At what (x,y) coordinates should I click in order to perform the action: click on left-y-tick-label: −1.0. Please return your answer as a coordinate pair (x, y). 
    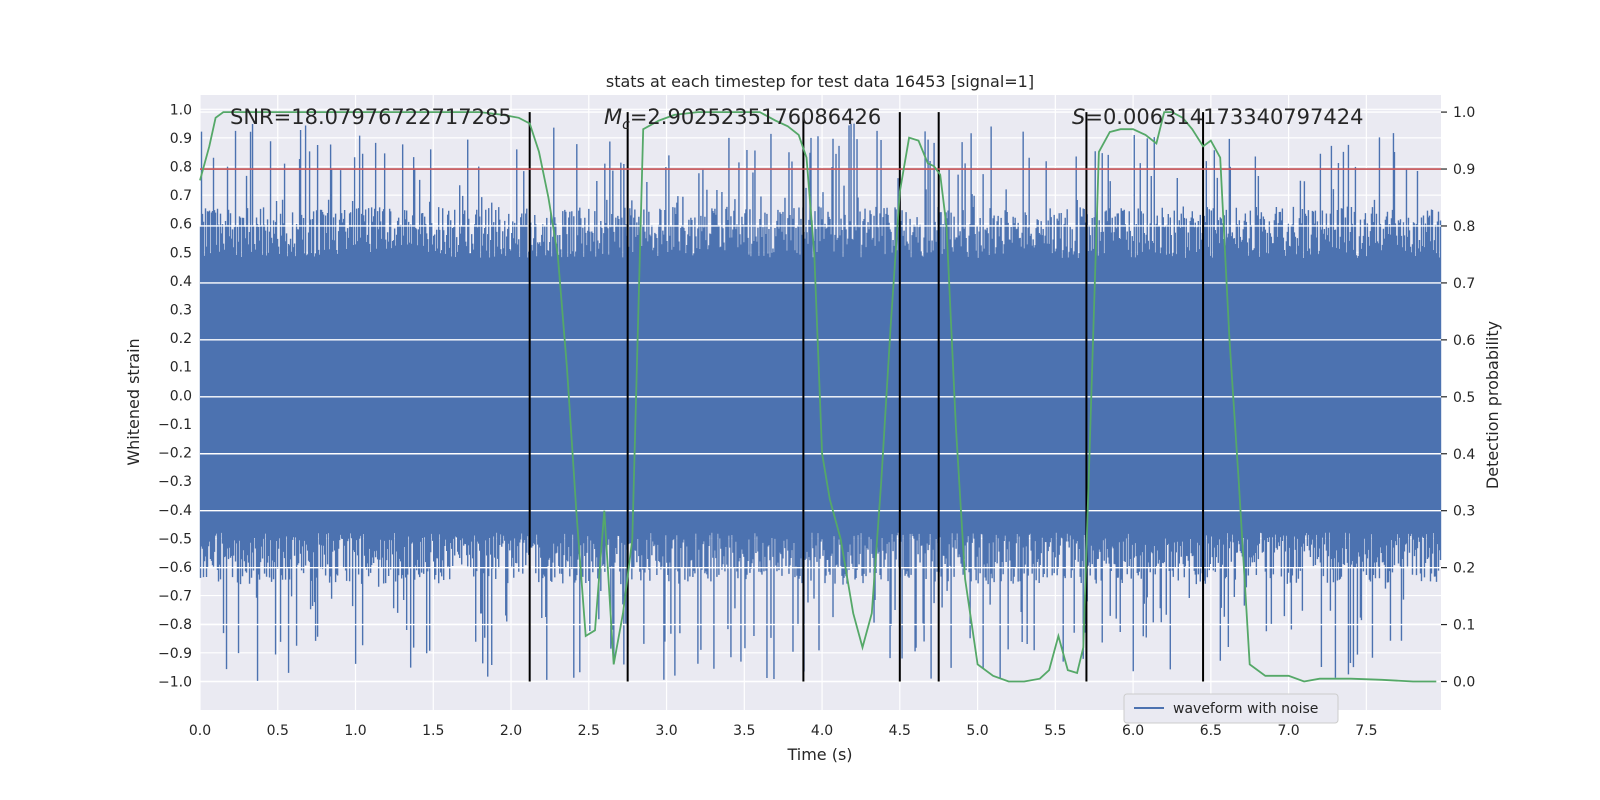
    Looking at the image, I should click on (175, 682).